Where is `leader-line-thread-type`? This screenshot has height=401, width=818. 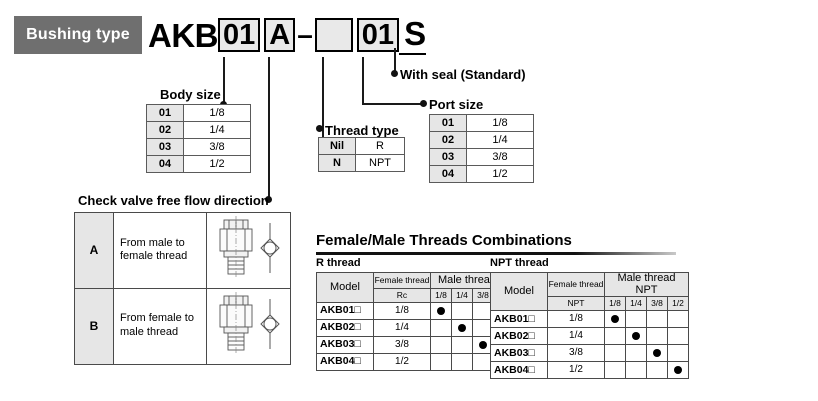 leader-line-thread-type is located at coordinates (323, 98).